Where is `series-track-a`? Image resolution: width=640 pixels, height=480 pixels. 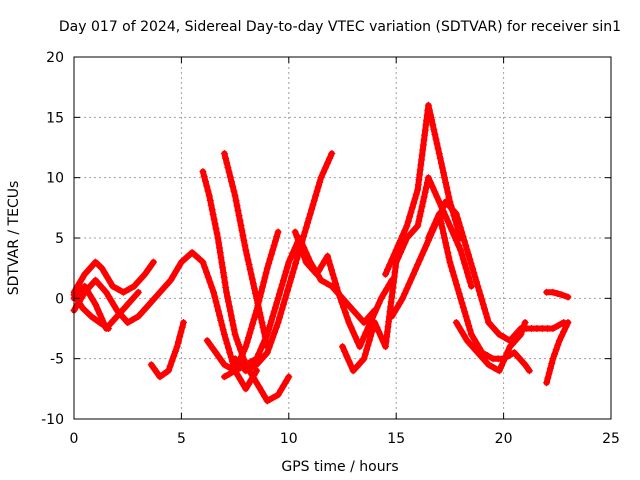 series-track-a is located at coordinates (113, 277).